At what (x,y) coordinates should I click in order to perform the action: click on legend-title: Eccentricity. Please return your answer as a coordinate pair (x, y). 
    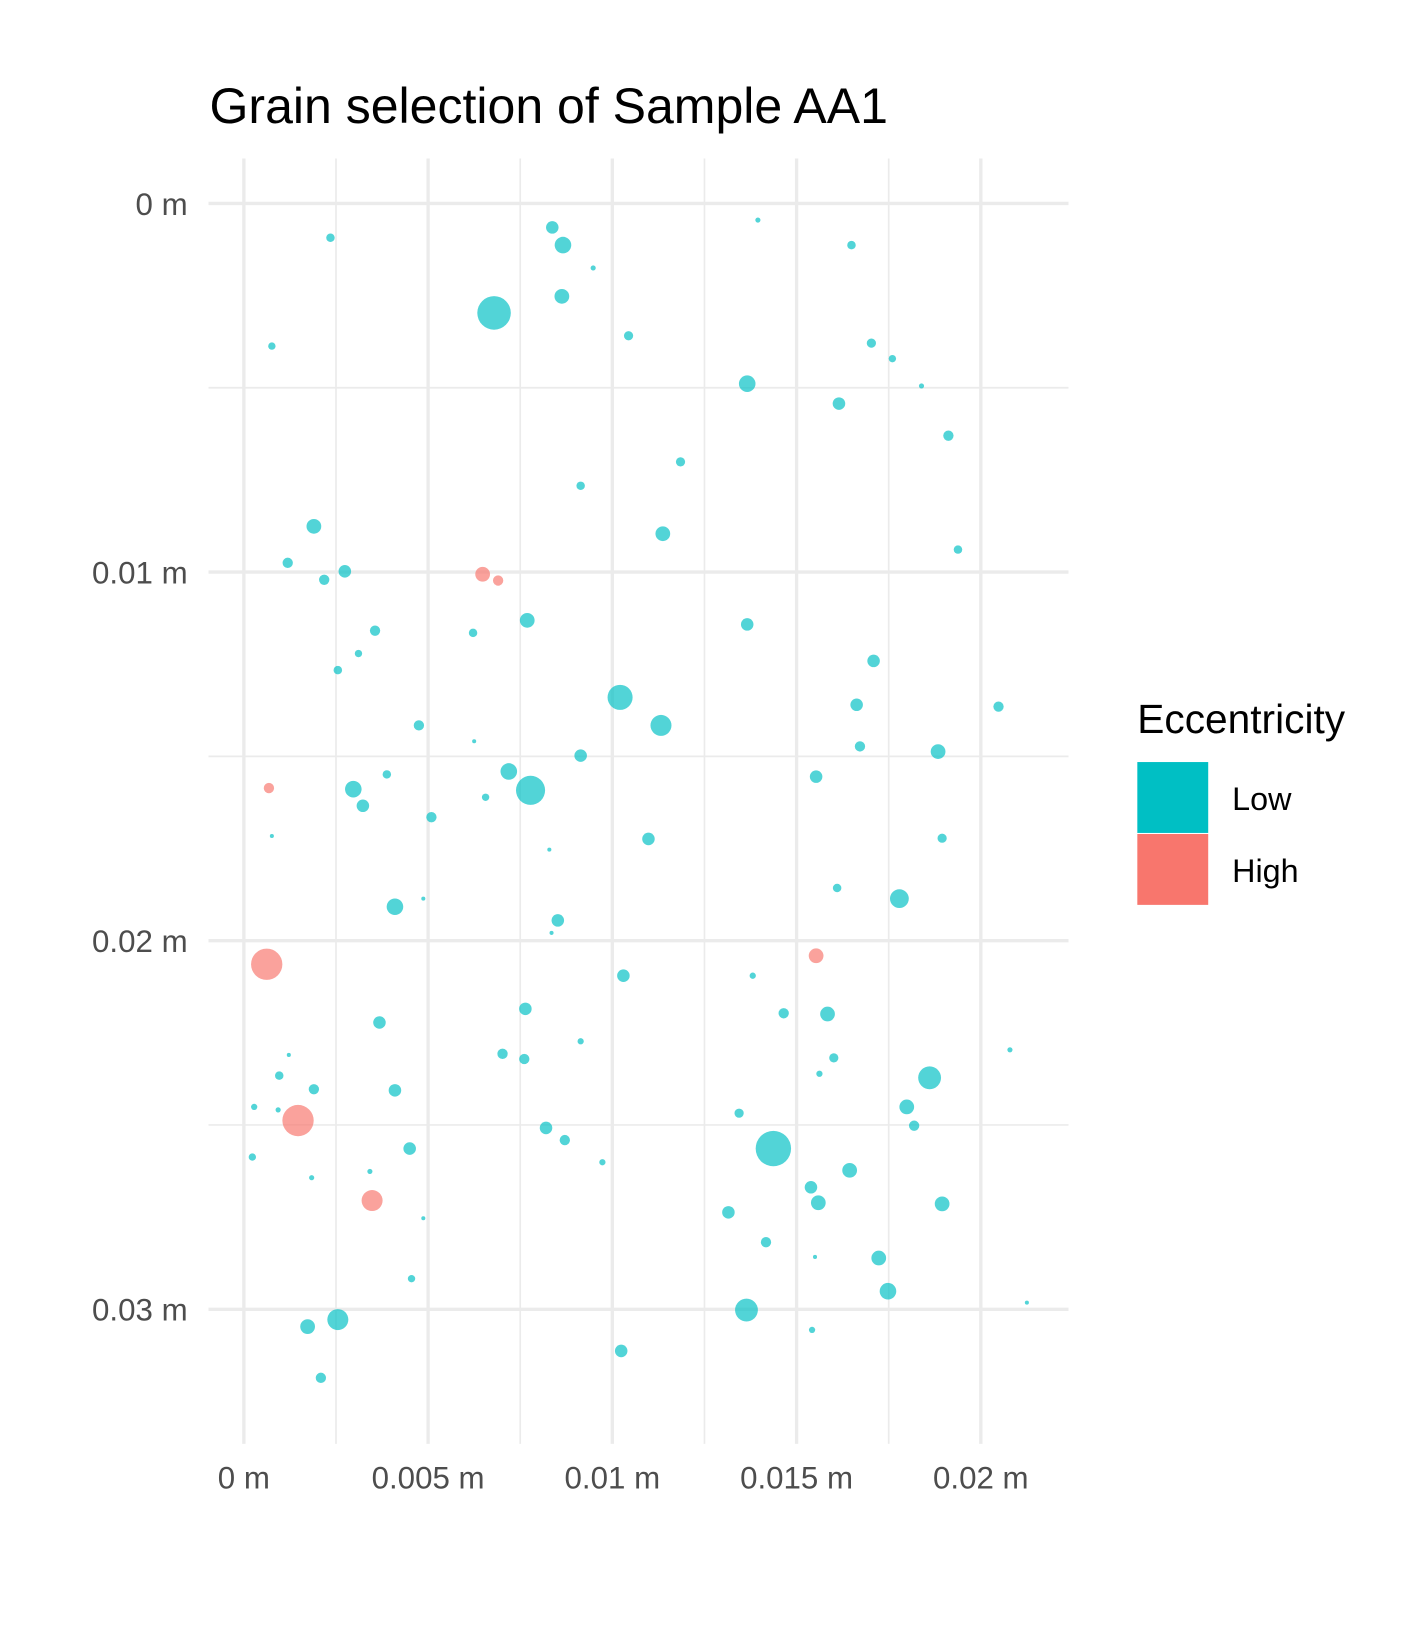
    Looking at the image, I should click on (1241, 719).